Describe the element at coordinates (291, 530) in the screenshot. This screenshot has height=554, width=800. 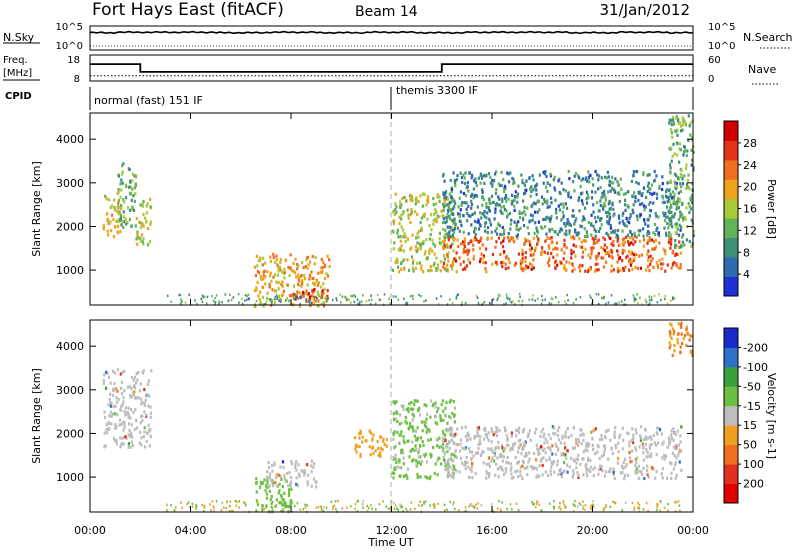
I see `x-tick-label: 08:00` at that location.